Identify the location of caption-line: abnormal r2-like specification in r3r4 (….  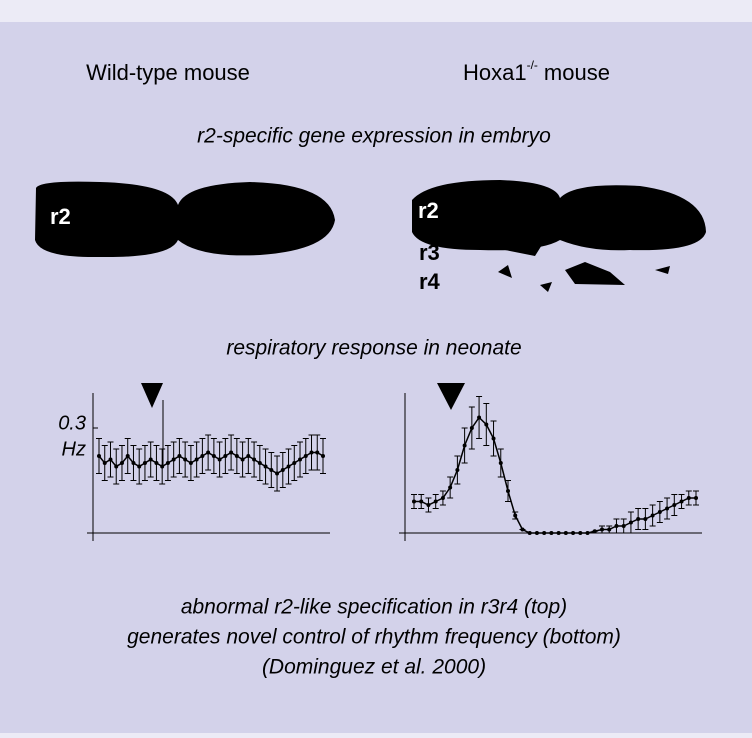
(374, 607).